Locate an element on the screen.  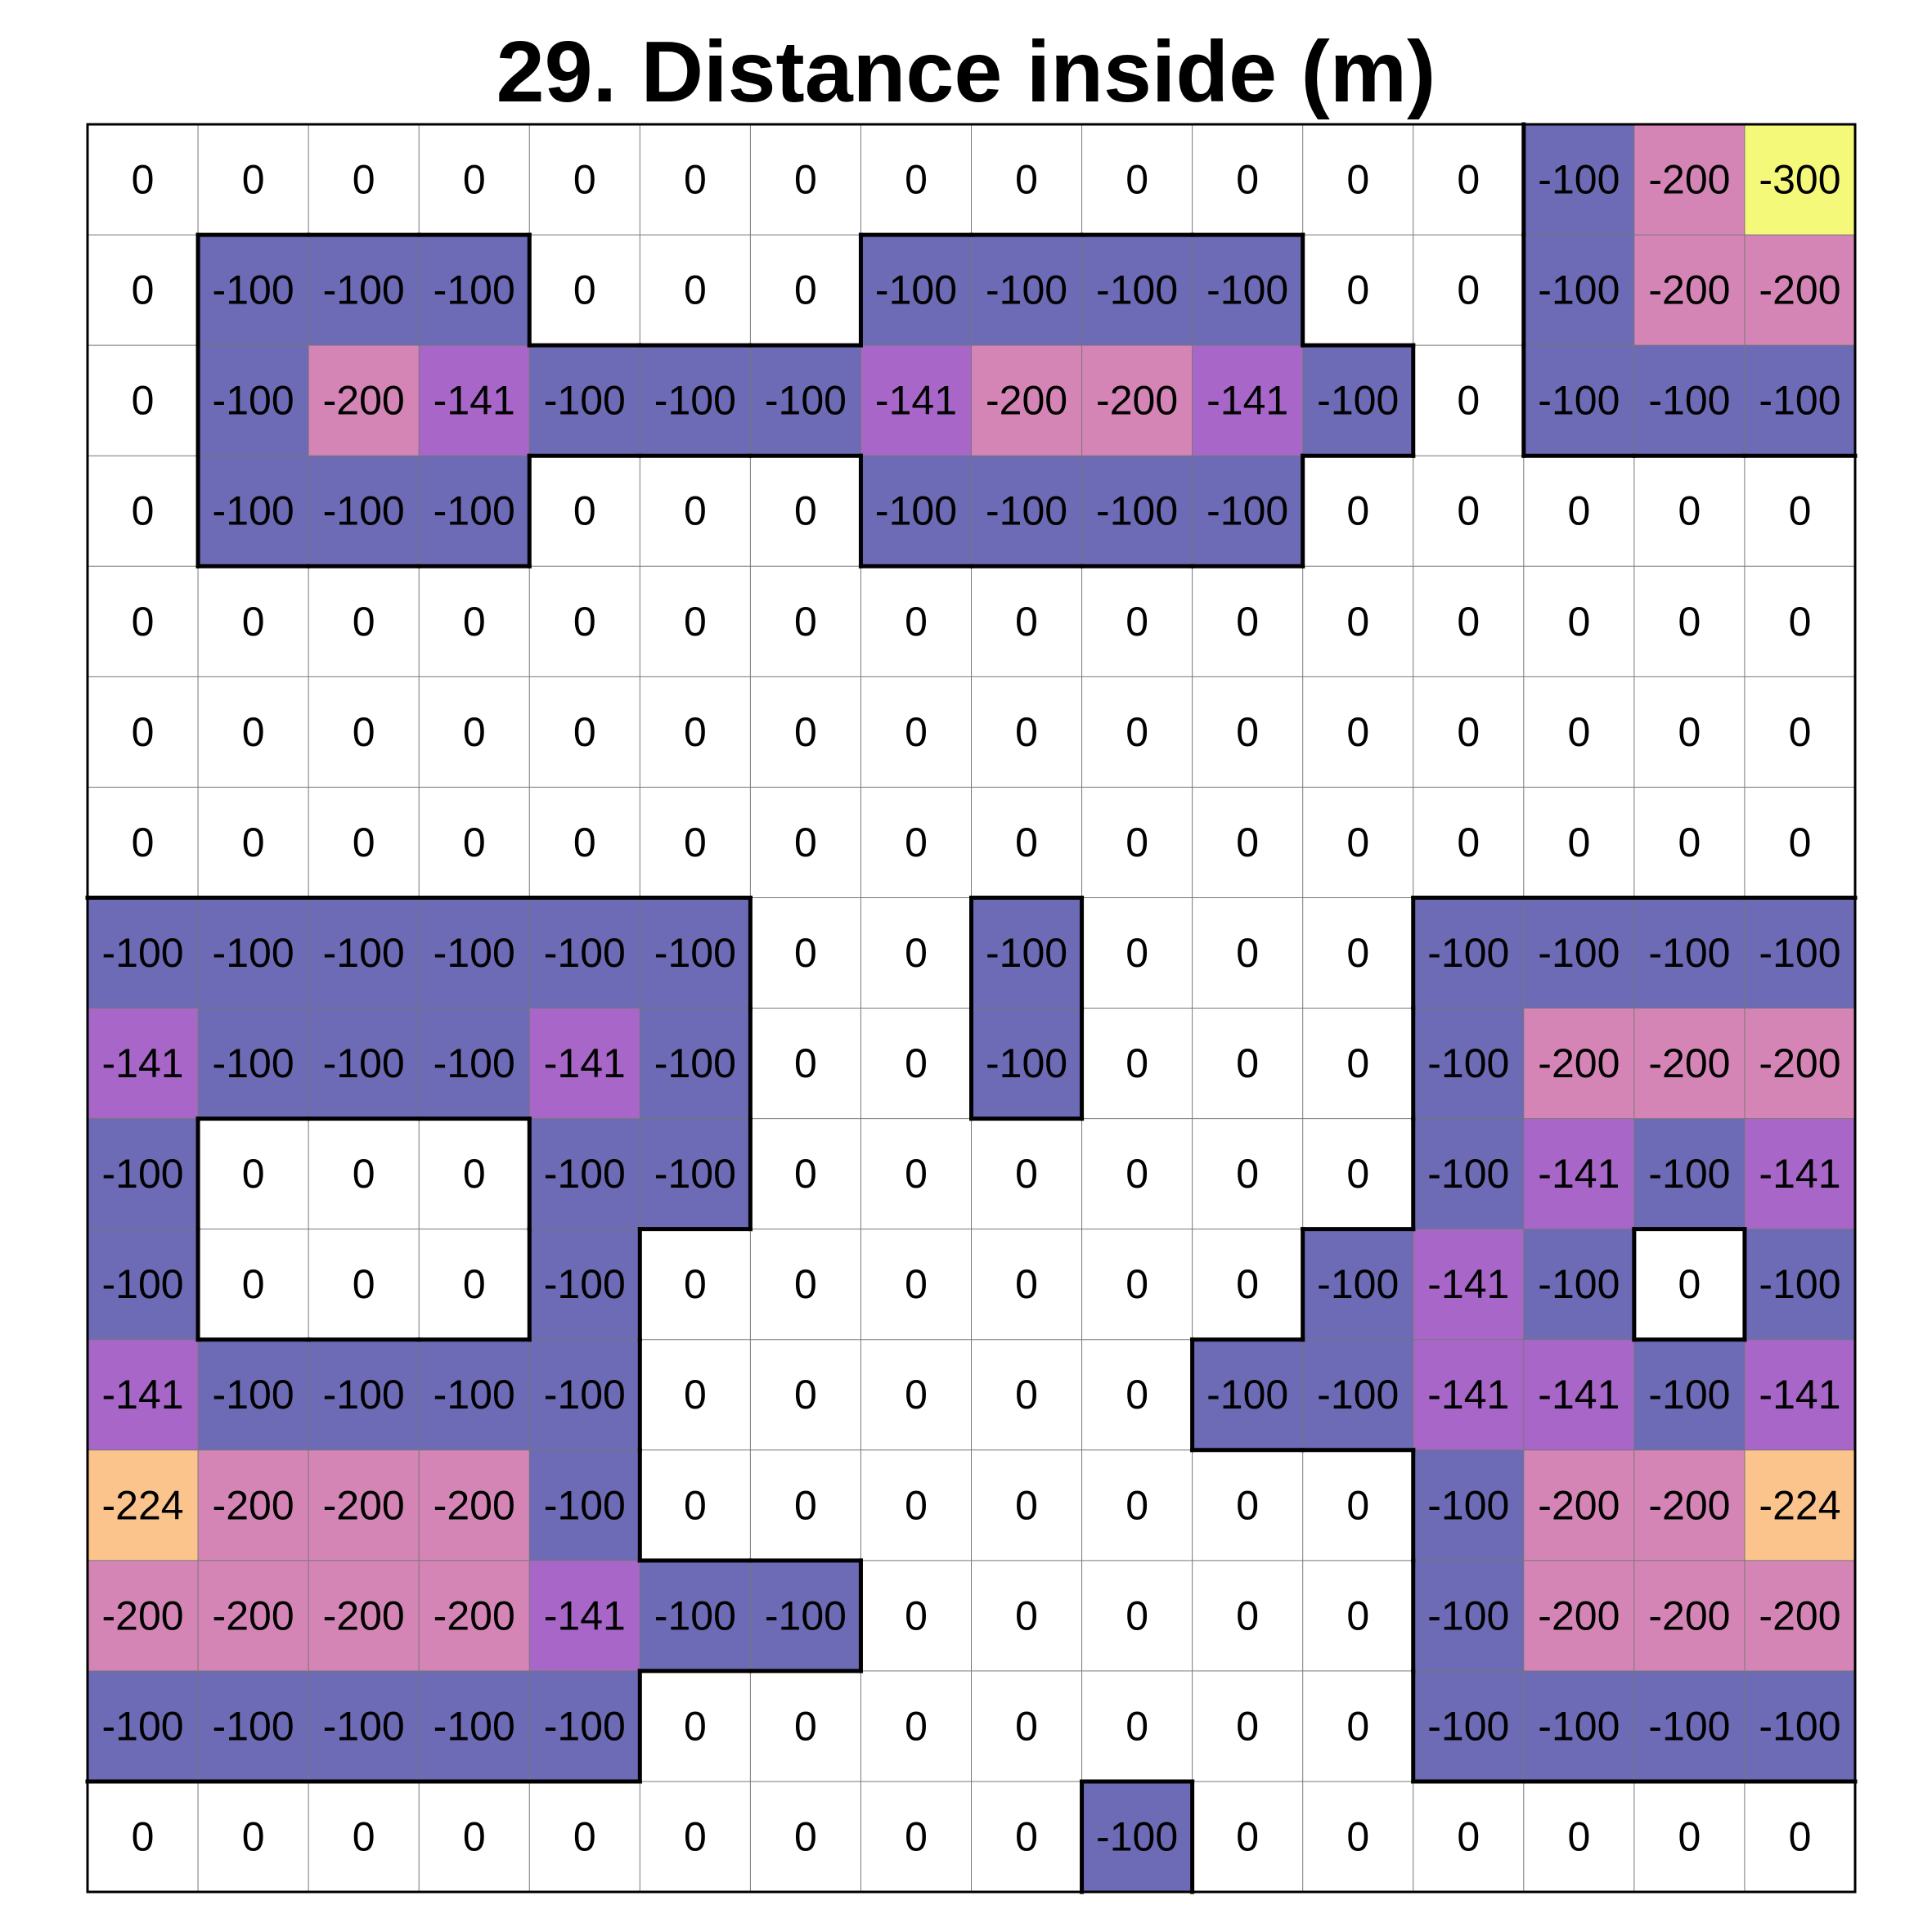
grid-cell-r10-c5 is located at coordinates (696, 1285).